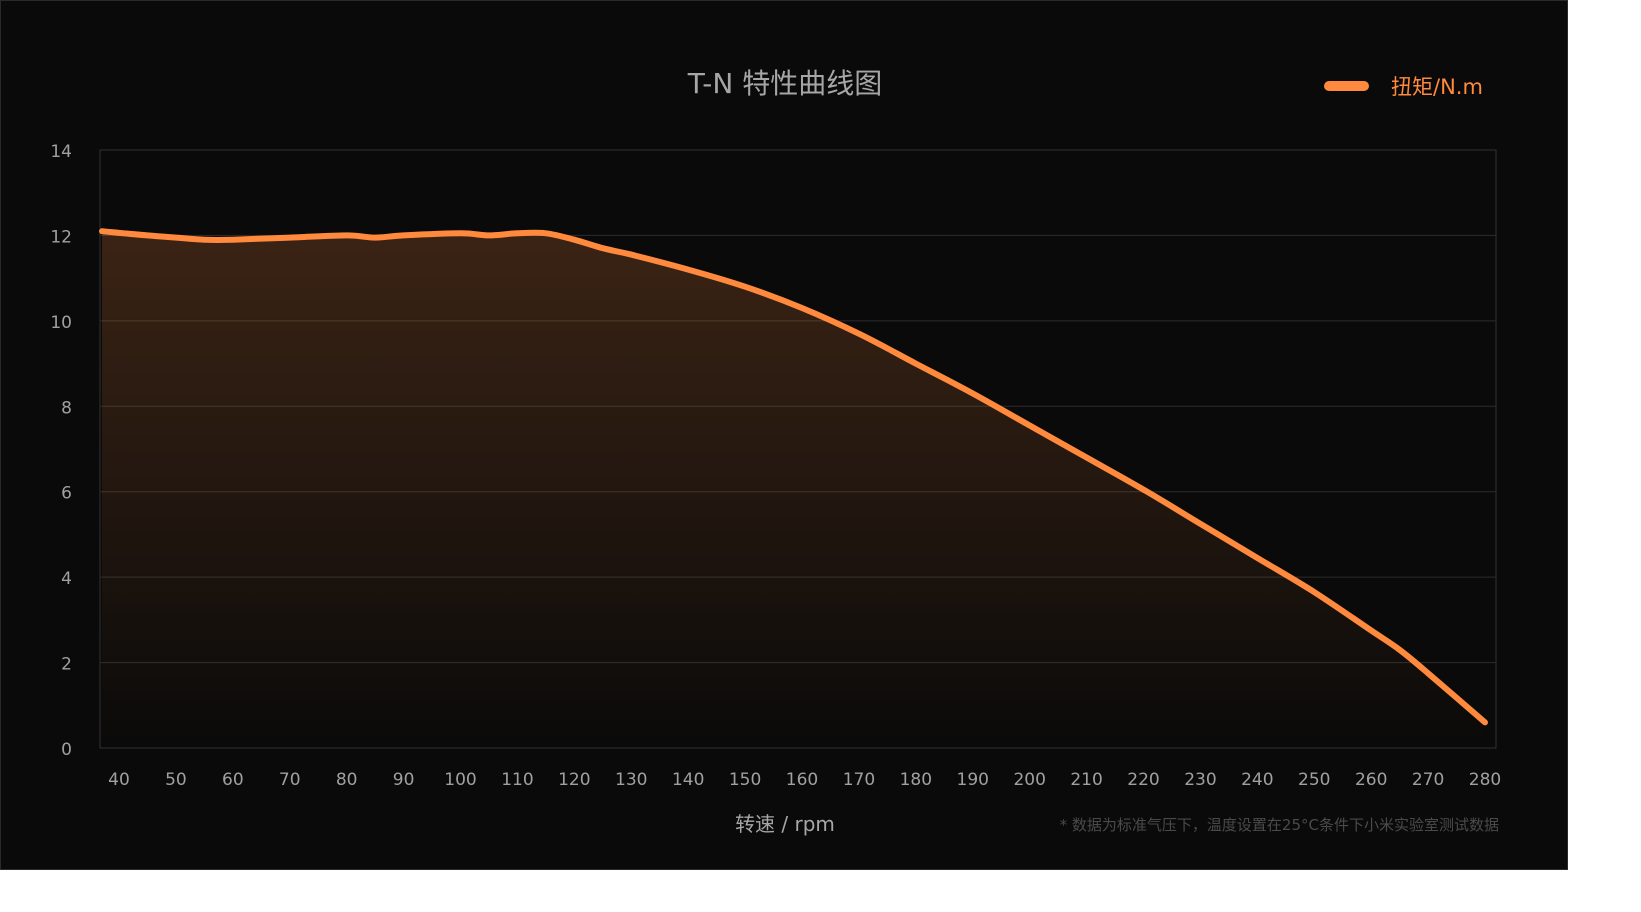 The image size is (1641, 912). What do you see at coordinates (66, 665) in the screenshot?
I see `y-tick-label: 2` at bounding box center [66, 665].